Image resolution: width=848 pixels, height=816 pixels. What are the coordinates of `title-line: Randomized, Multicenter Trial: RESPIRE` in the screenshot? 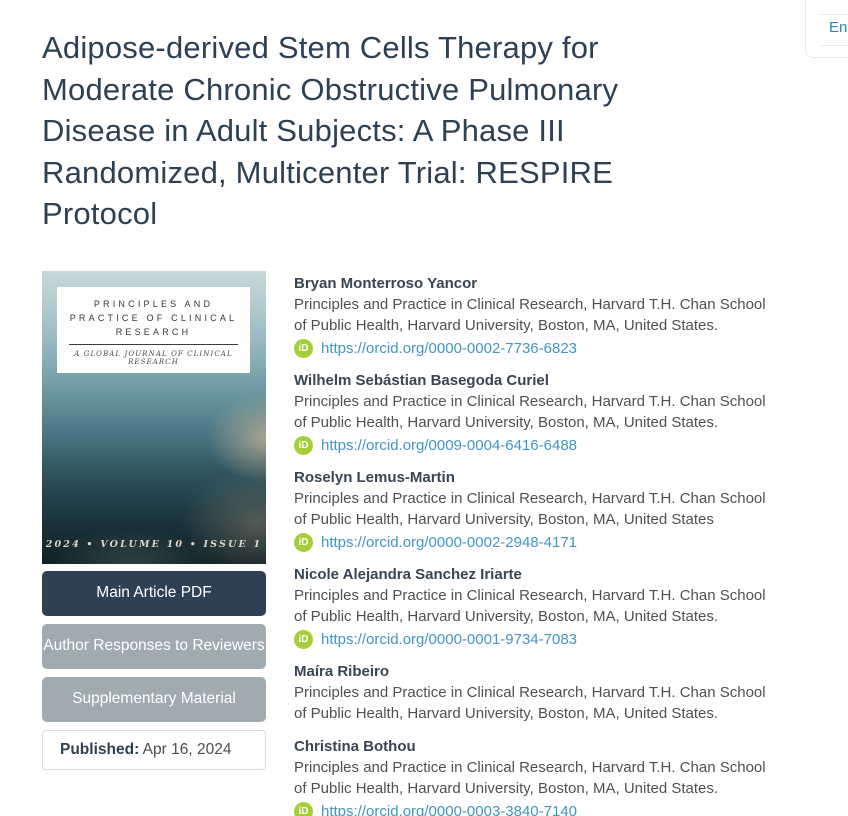 It's located at (327, 172).